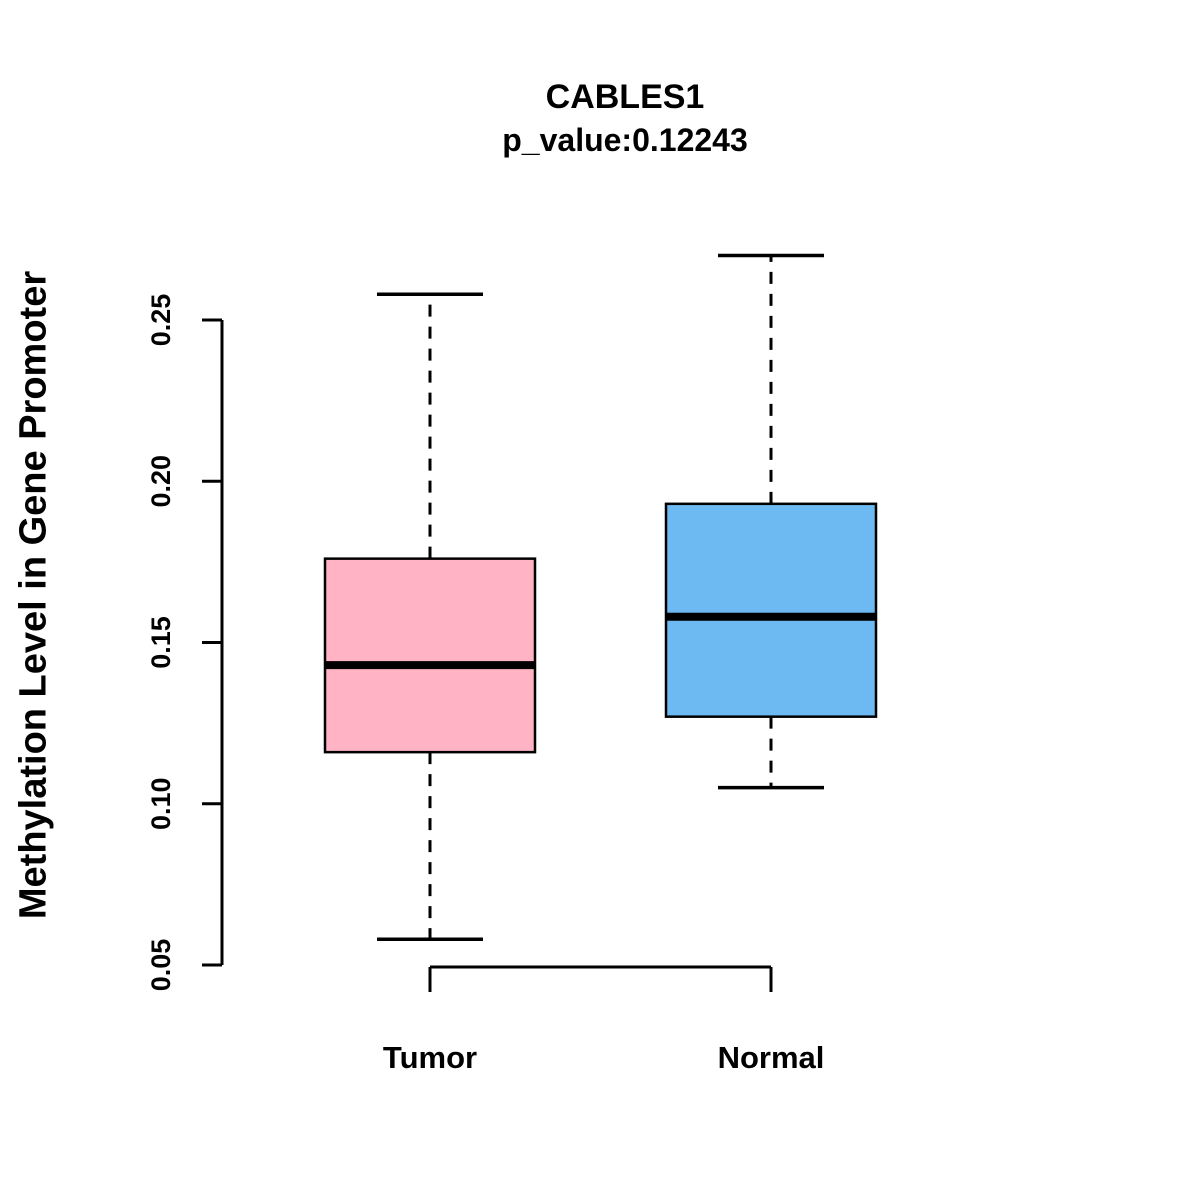  I want to click on x-tick-label-normal: Normal, so click(771, 1057).